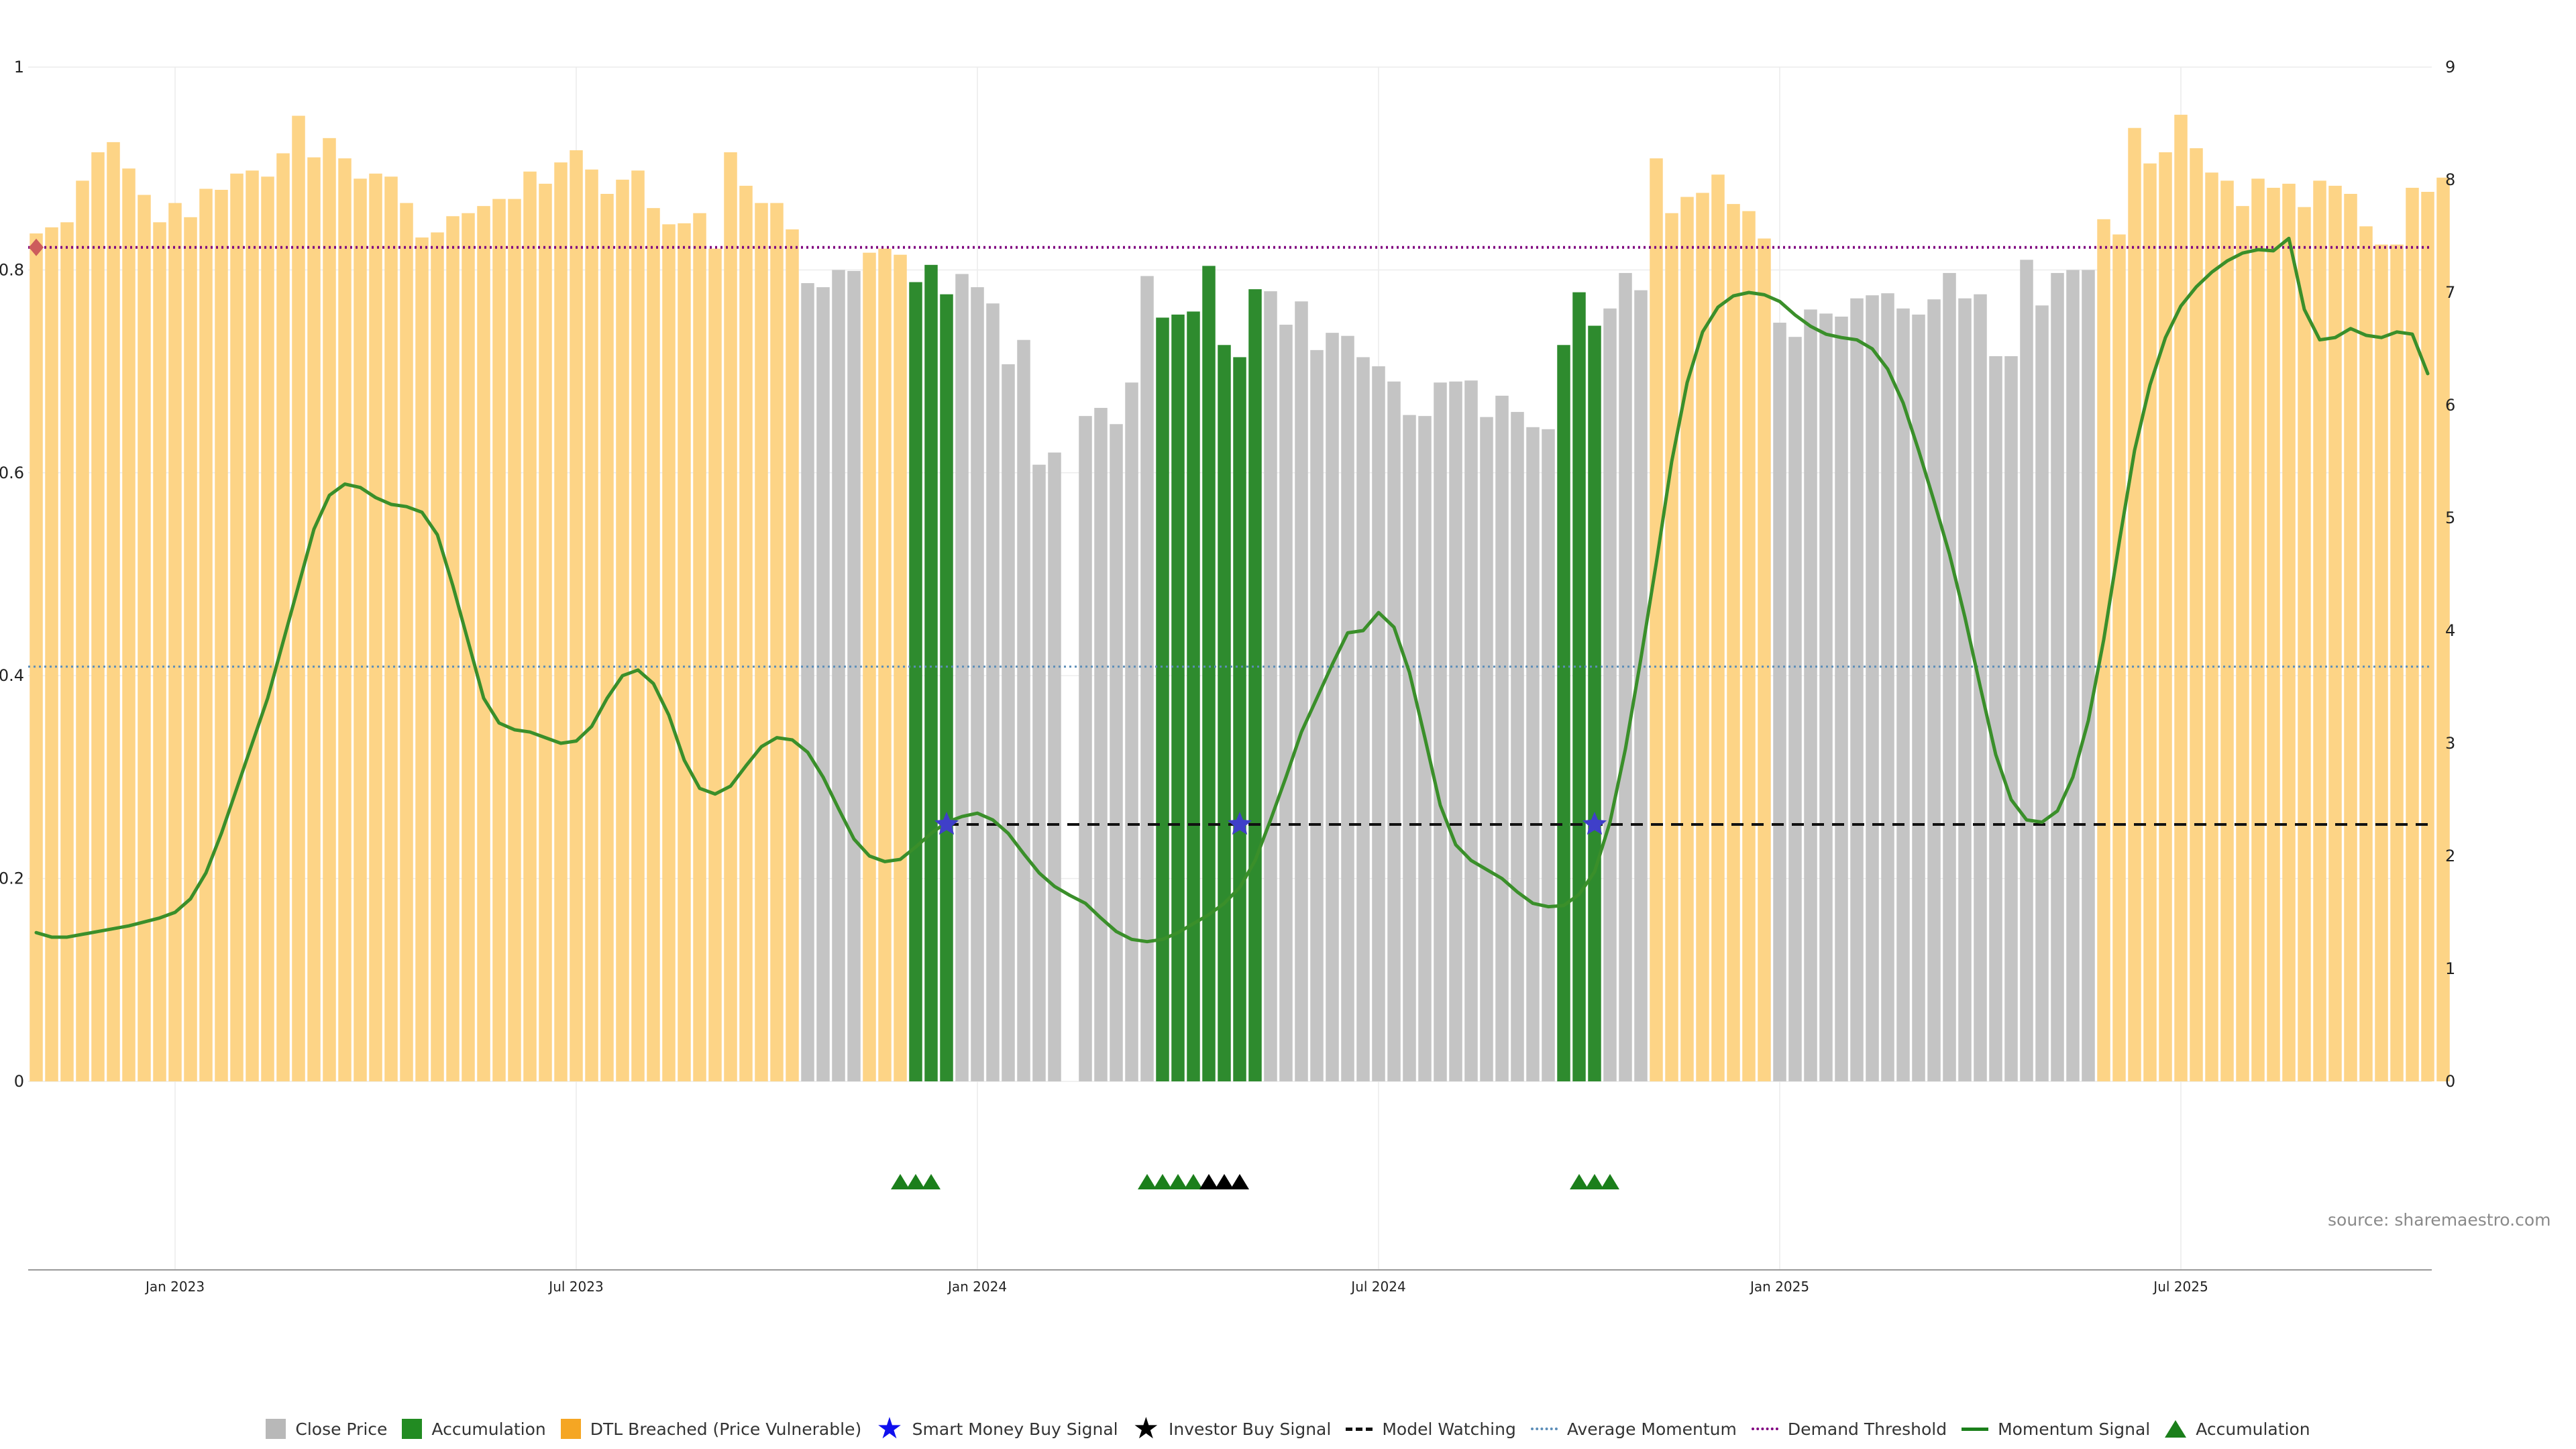 The height and width of the screenshot is (1449, 2576). Describe the element at coordinates (1544, 1429) in the screenshot. I see `dotted-blue-line-icon` at that location.